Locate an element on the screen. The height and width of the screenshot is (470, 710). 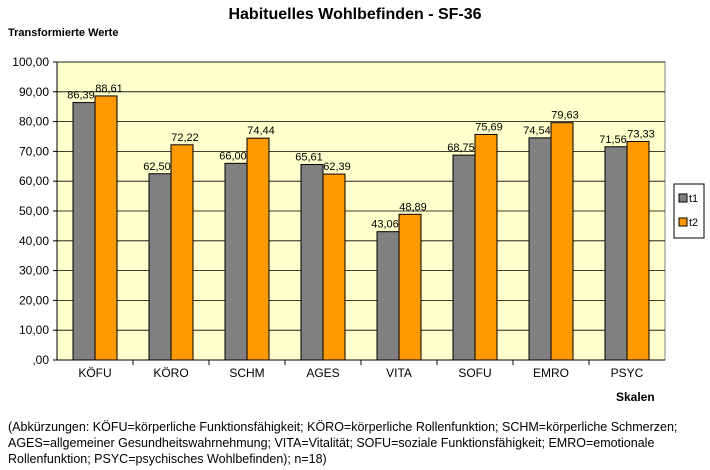
data-label: 48,89 is located at coordinates (413, 207).